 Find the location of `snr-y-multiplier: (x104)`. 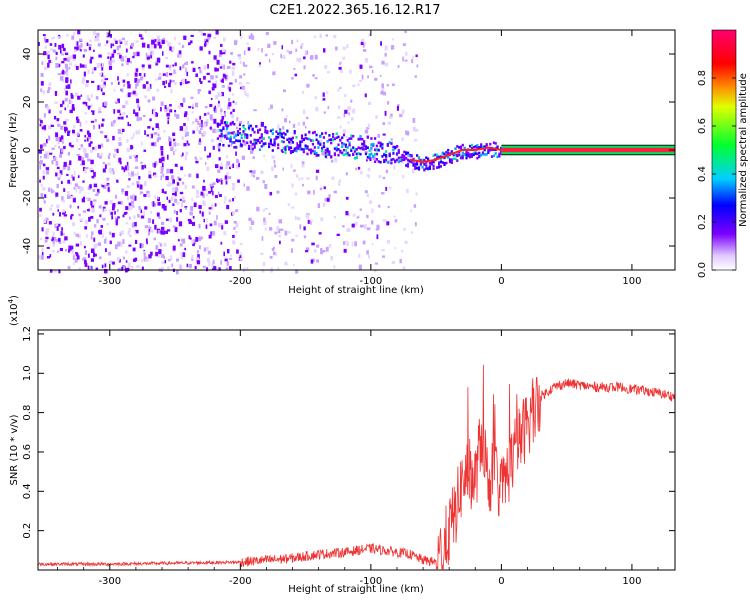

snr-y-multiplier: (x104) is located at coordinates (13, 310).